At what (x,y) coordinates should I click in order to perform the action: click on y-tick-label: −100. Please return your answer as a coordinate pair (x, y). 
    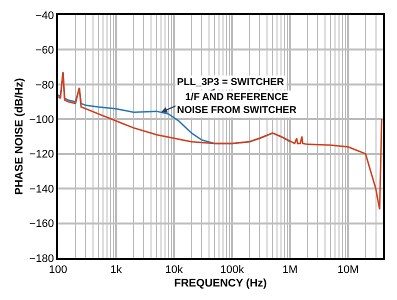
    Looking at the image, I should click on (41, 120).